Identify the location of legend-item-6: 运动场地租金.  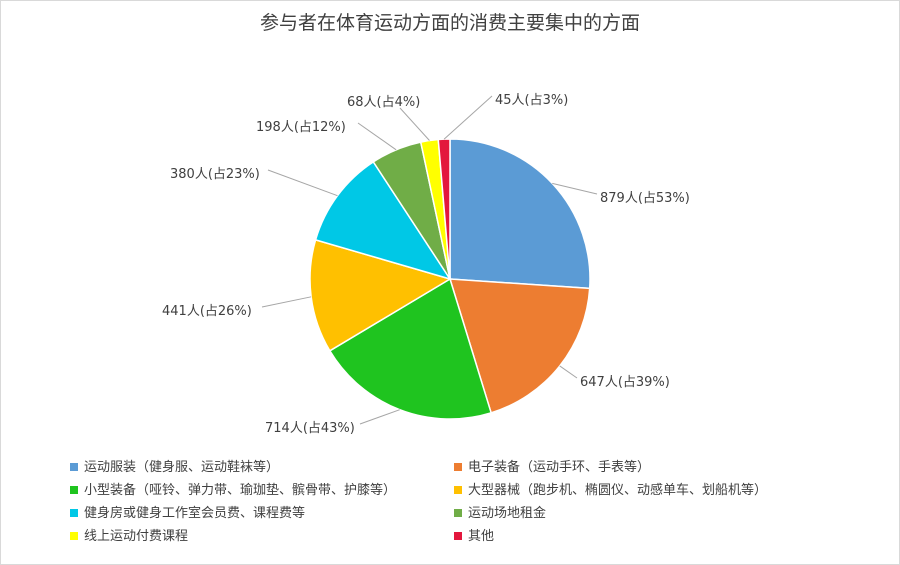
(500, 514).